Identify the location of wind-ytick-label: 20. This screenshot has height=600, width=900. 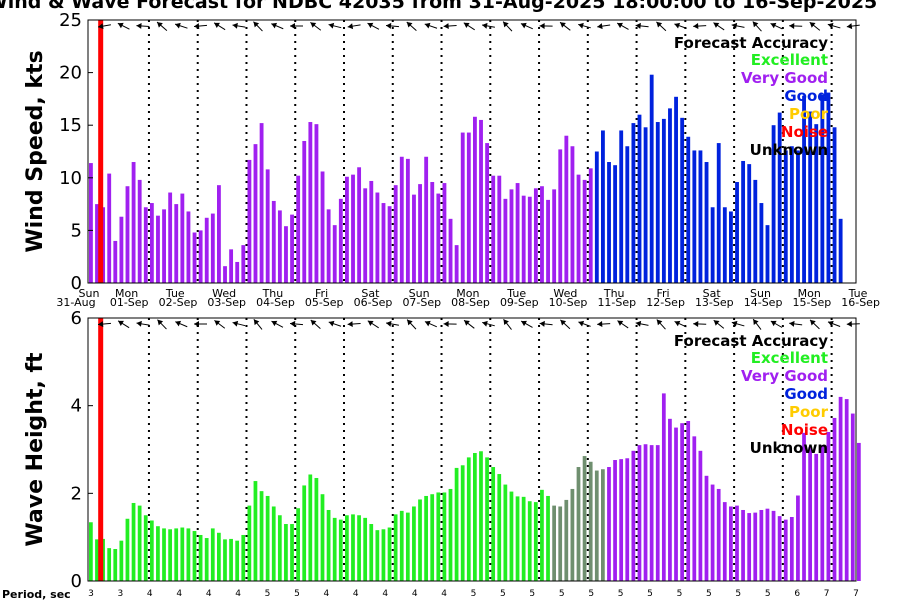
(70, 73).